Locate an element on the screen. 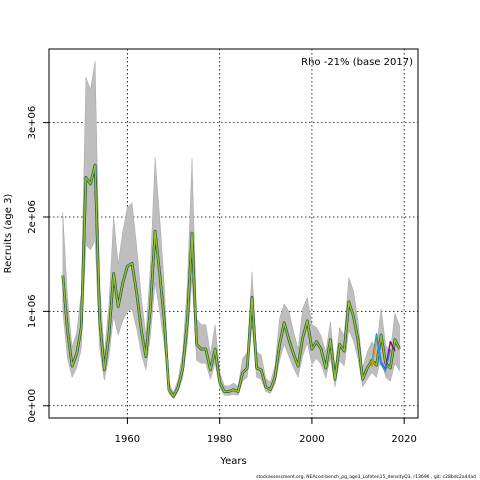  x-axis-label: Years is located at coordinates (232, 461).